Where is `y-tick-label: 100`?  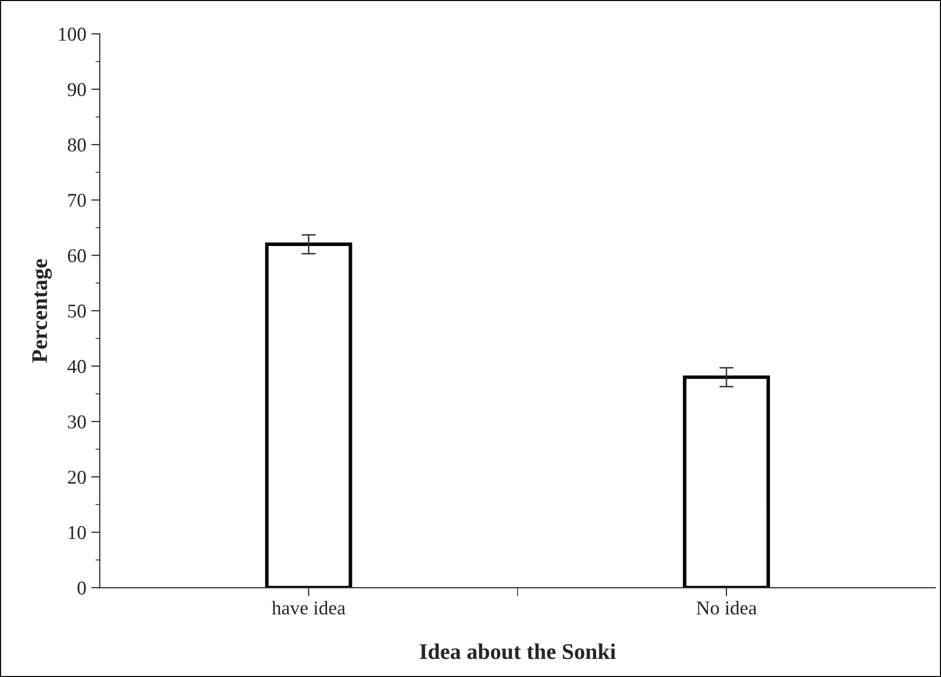 y-tick-label: 100 is located at coordinates (72, 34).